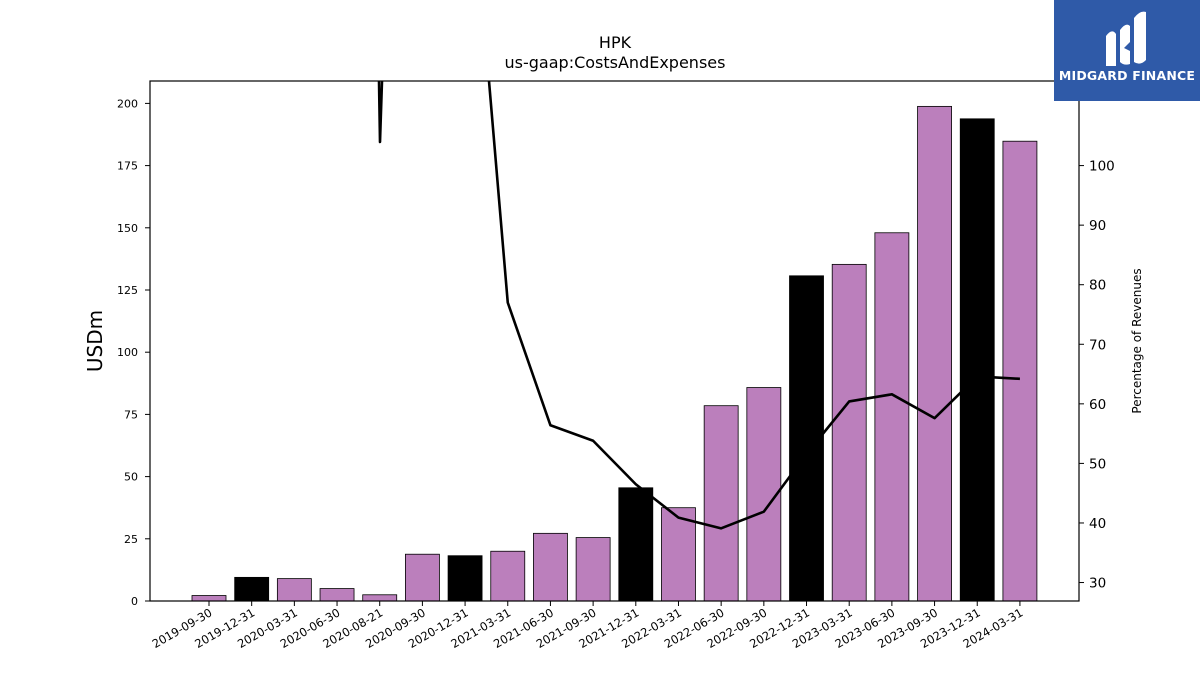 This screenshot has width=1200, height=675. Describe the element at coordinates (134, 601) in the screenshot. I see `y-tick-label: 0` at that location.